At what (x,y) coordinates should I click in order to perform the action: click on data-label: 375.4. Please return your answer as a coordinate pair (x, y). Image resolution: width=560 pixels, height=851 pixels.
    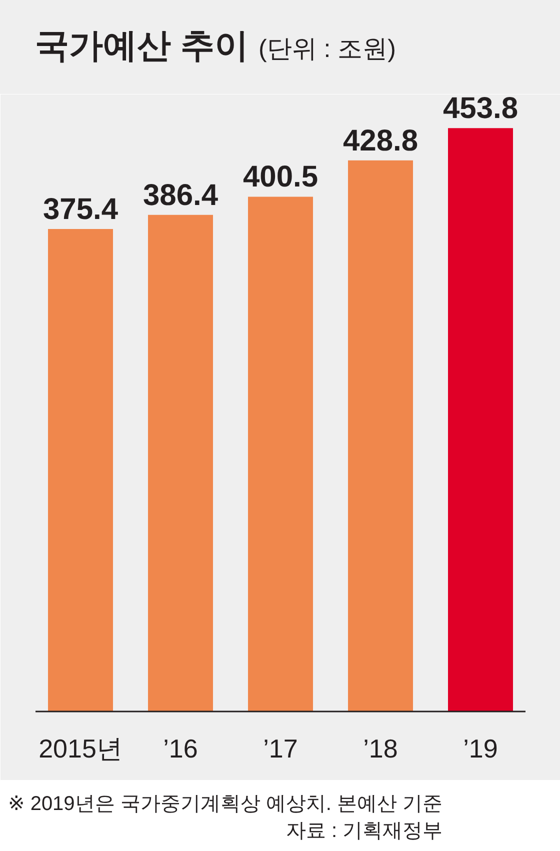
    Looking at the image, I should click on (80, 209).